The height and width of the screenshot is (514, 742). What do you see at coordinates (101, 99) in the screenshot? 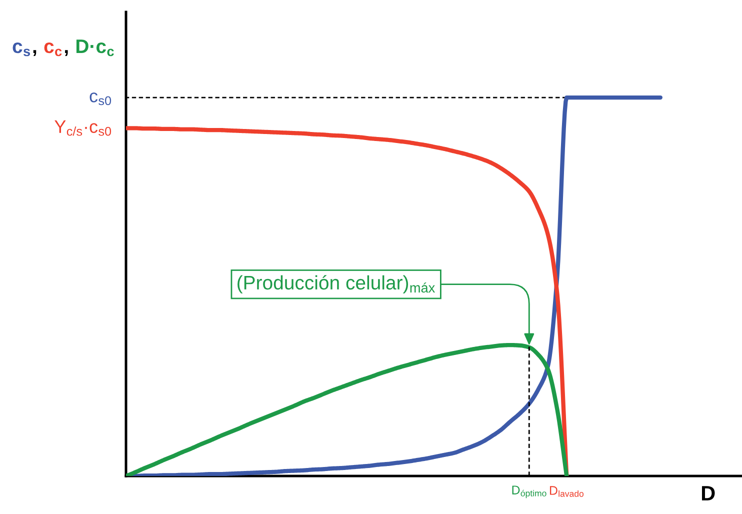
I see `ref-line-label: c$_{s0}$` at bounding box center [101, 99].